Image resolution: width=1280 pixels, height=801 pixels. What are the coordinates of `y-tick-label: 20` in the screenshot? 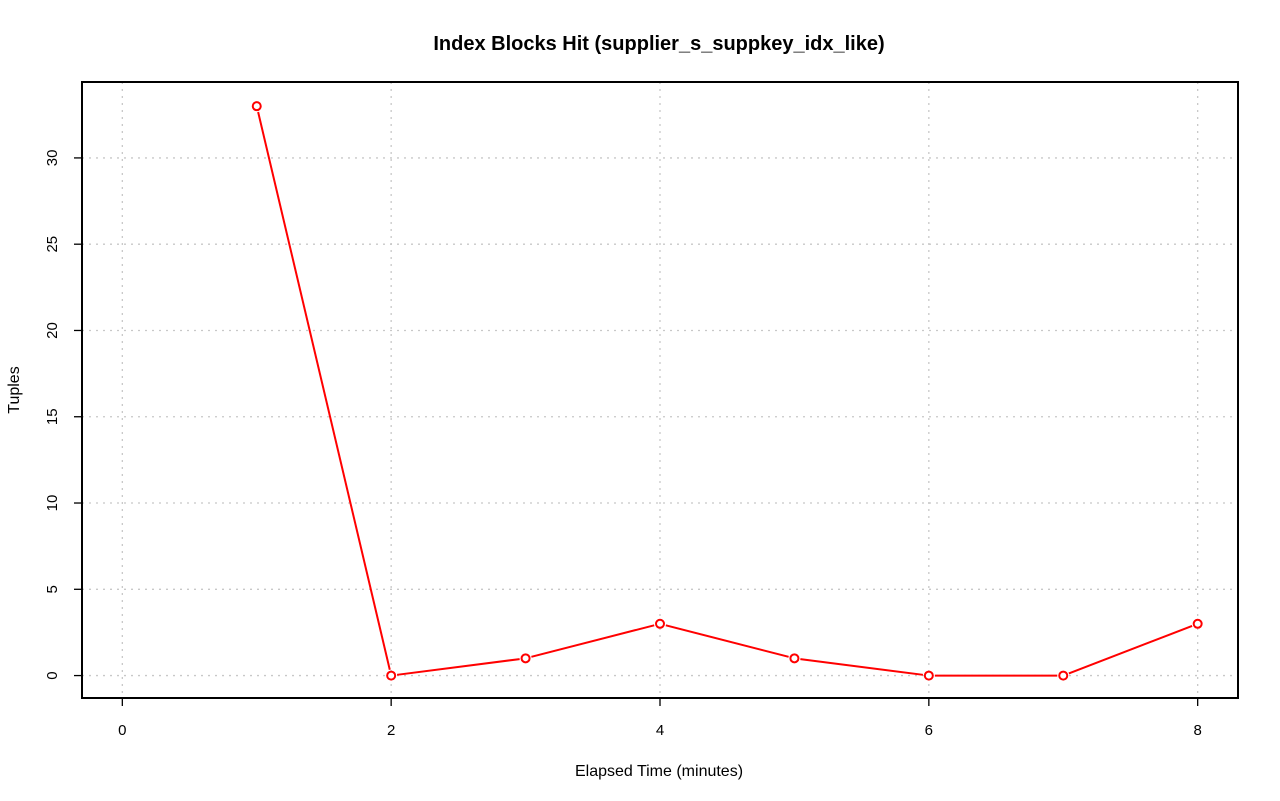 It's located at (52, 330).